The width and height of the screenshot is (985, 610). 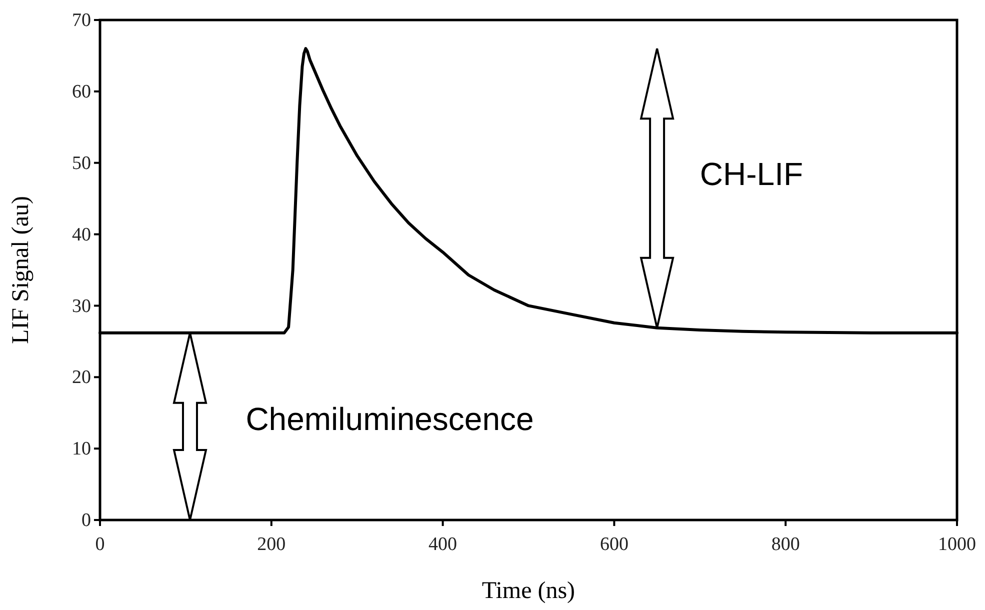 What do you see at coordinates (443, 544) in the screenshot?
I see `x-tick-label: 400` at bounding box center [443, 544].